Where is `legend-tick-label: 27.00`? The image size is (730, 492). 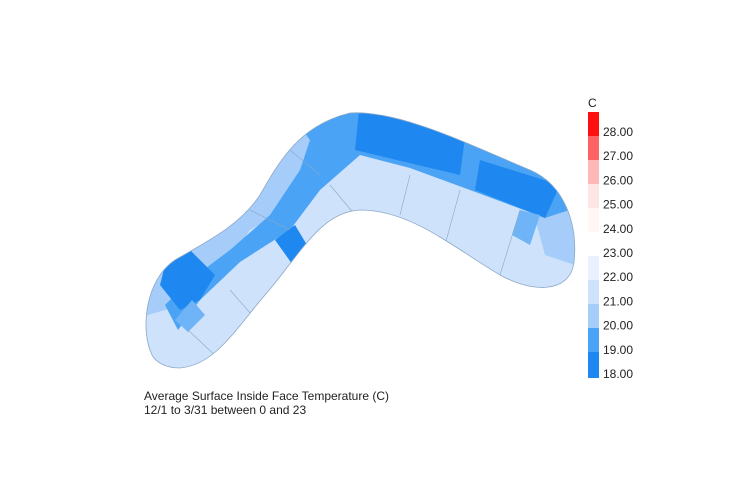 legend-tick-label: 27.00 is located at coordinates (618, 156).